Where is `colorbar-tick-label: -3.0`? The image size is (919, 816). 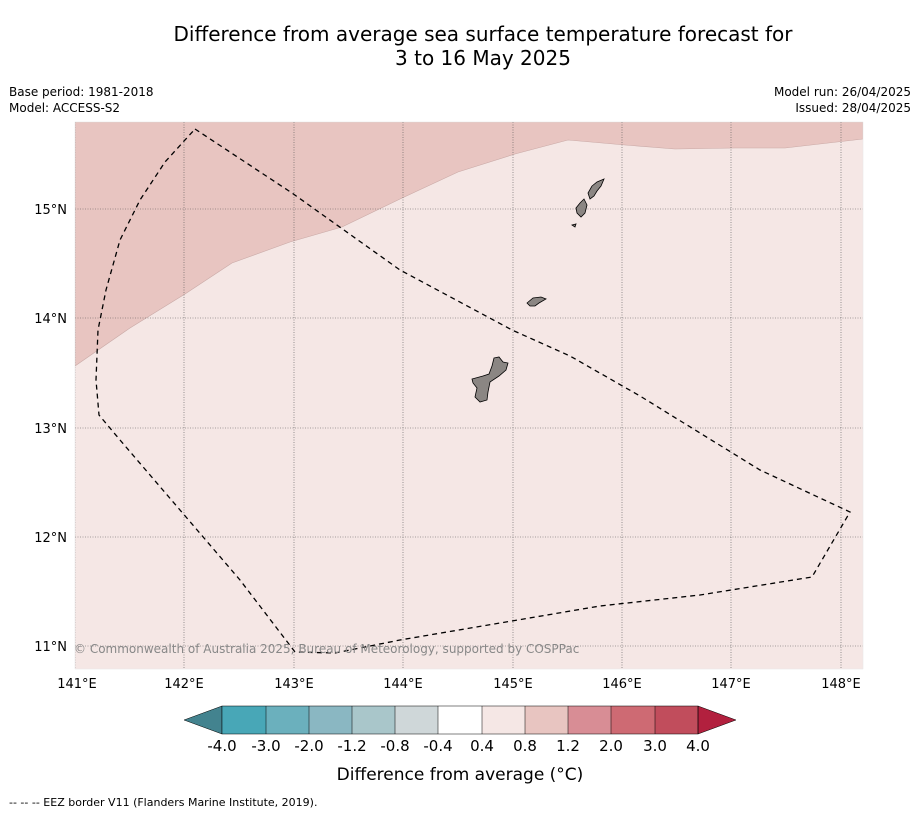
colorbar-tick-label: -3.0 is located at coordinates (265, 746).